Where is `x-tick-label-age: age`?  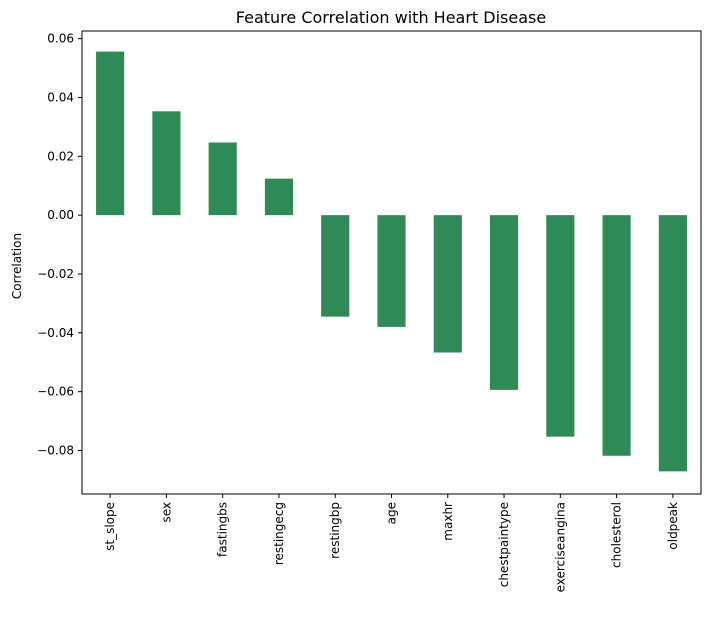 x-tick-label-age: age is located at coordinates (392, 513).